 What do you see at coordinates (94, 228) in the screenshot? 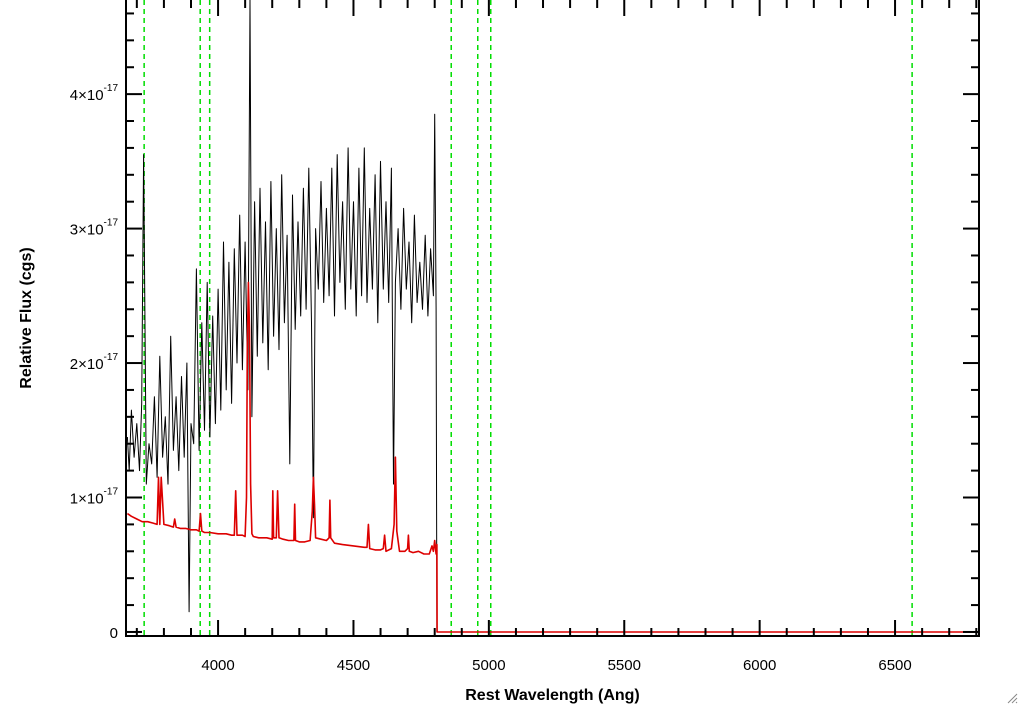
I see `y-tick-label: 3×10⁻¹⁷` at bounding box center [94, 228].